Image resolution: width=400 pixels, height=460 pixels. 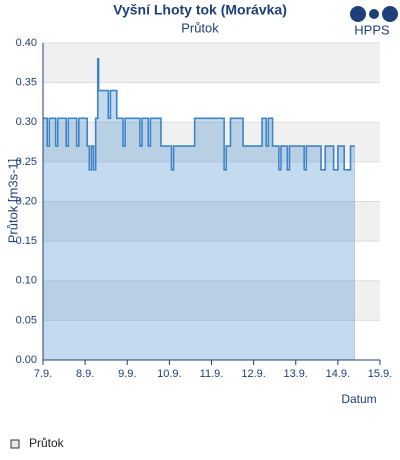 I want to click on x-tick-label: 11.9., so click(x=212, y=374).